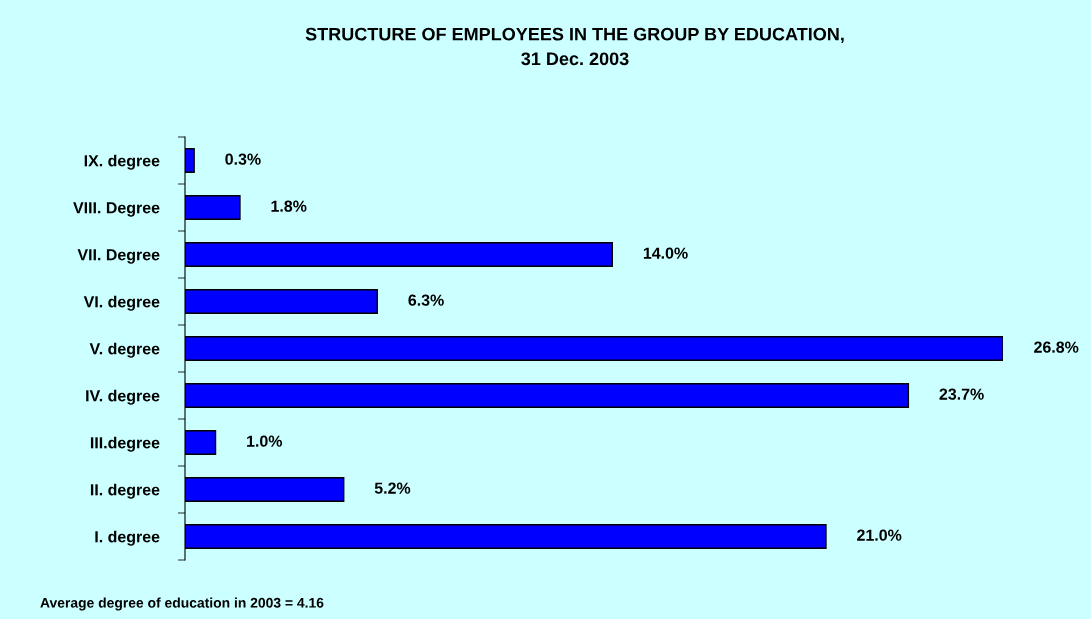  I want to click on data-label: 0.3%, so click(243, 159).